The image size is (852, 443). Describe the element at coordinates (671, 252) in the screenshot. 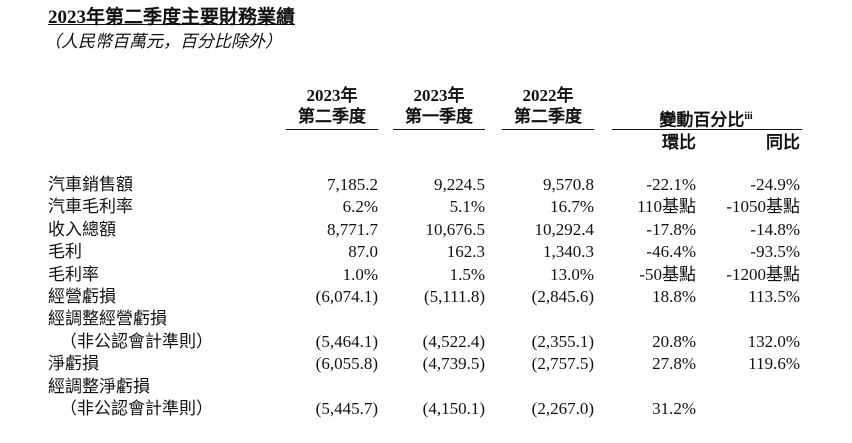

I see `cell: -46.4%` at that location.